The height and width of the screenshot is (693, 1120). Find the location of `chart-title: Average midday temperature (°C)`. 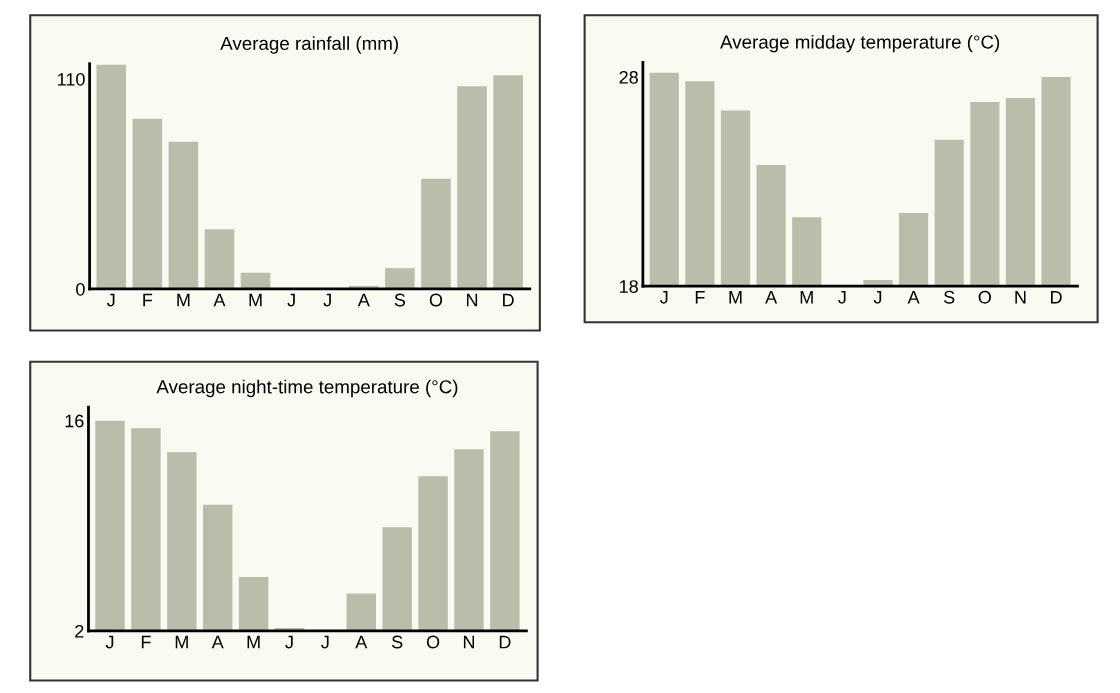

chart-title: Average midday temperature (°C) is located at coordinates (860, 43).